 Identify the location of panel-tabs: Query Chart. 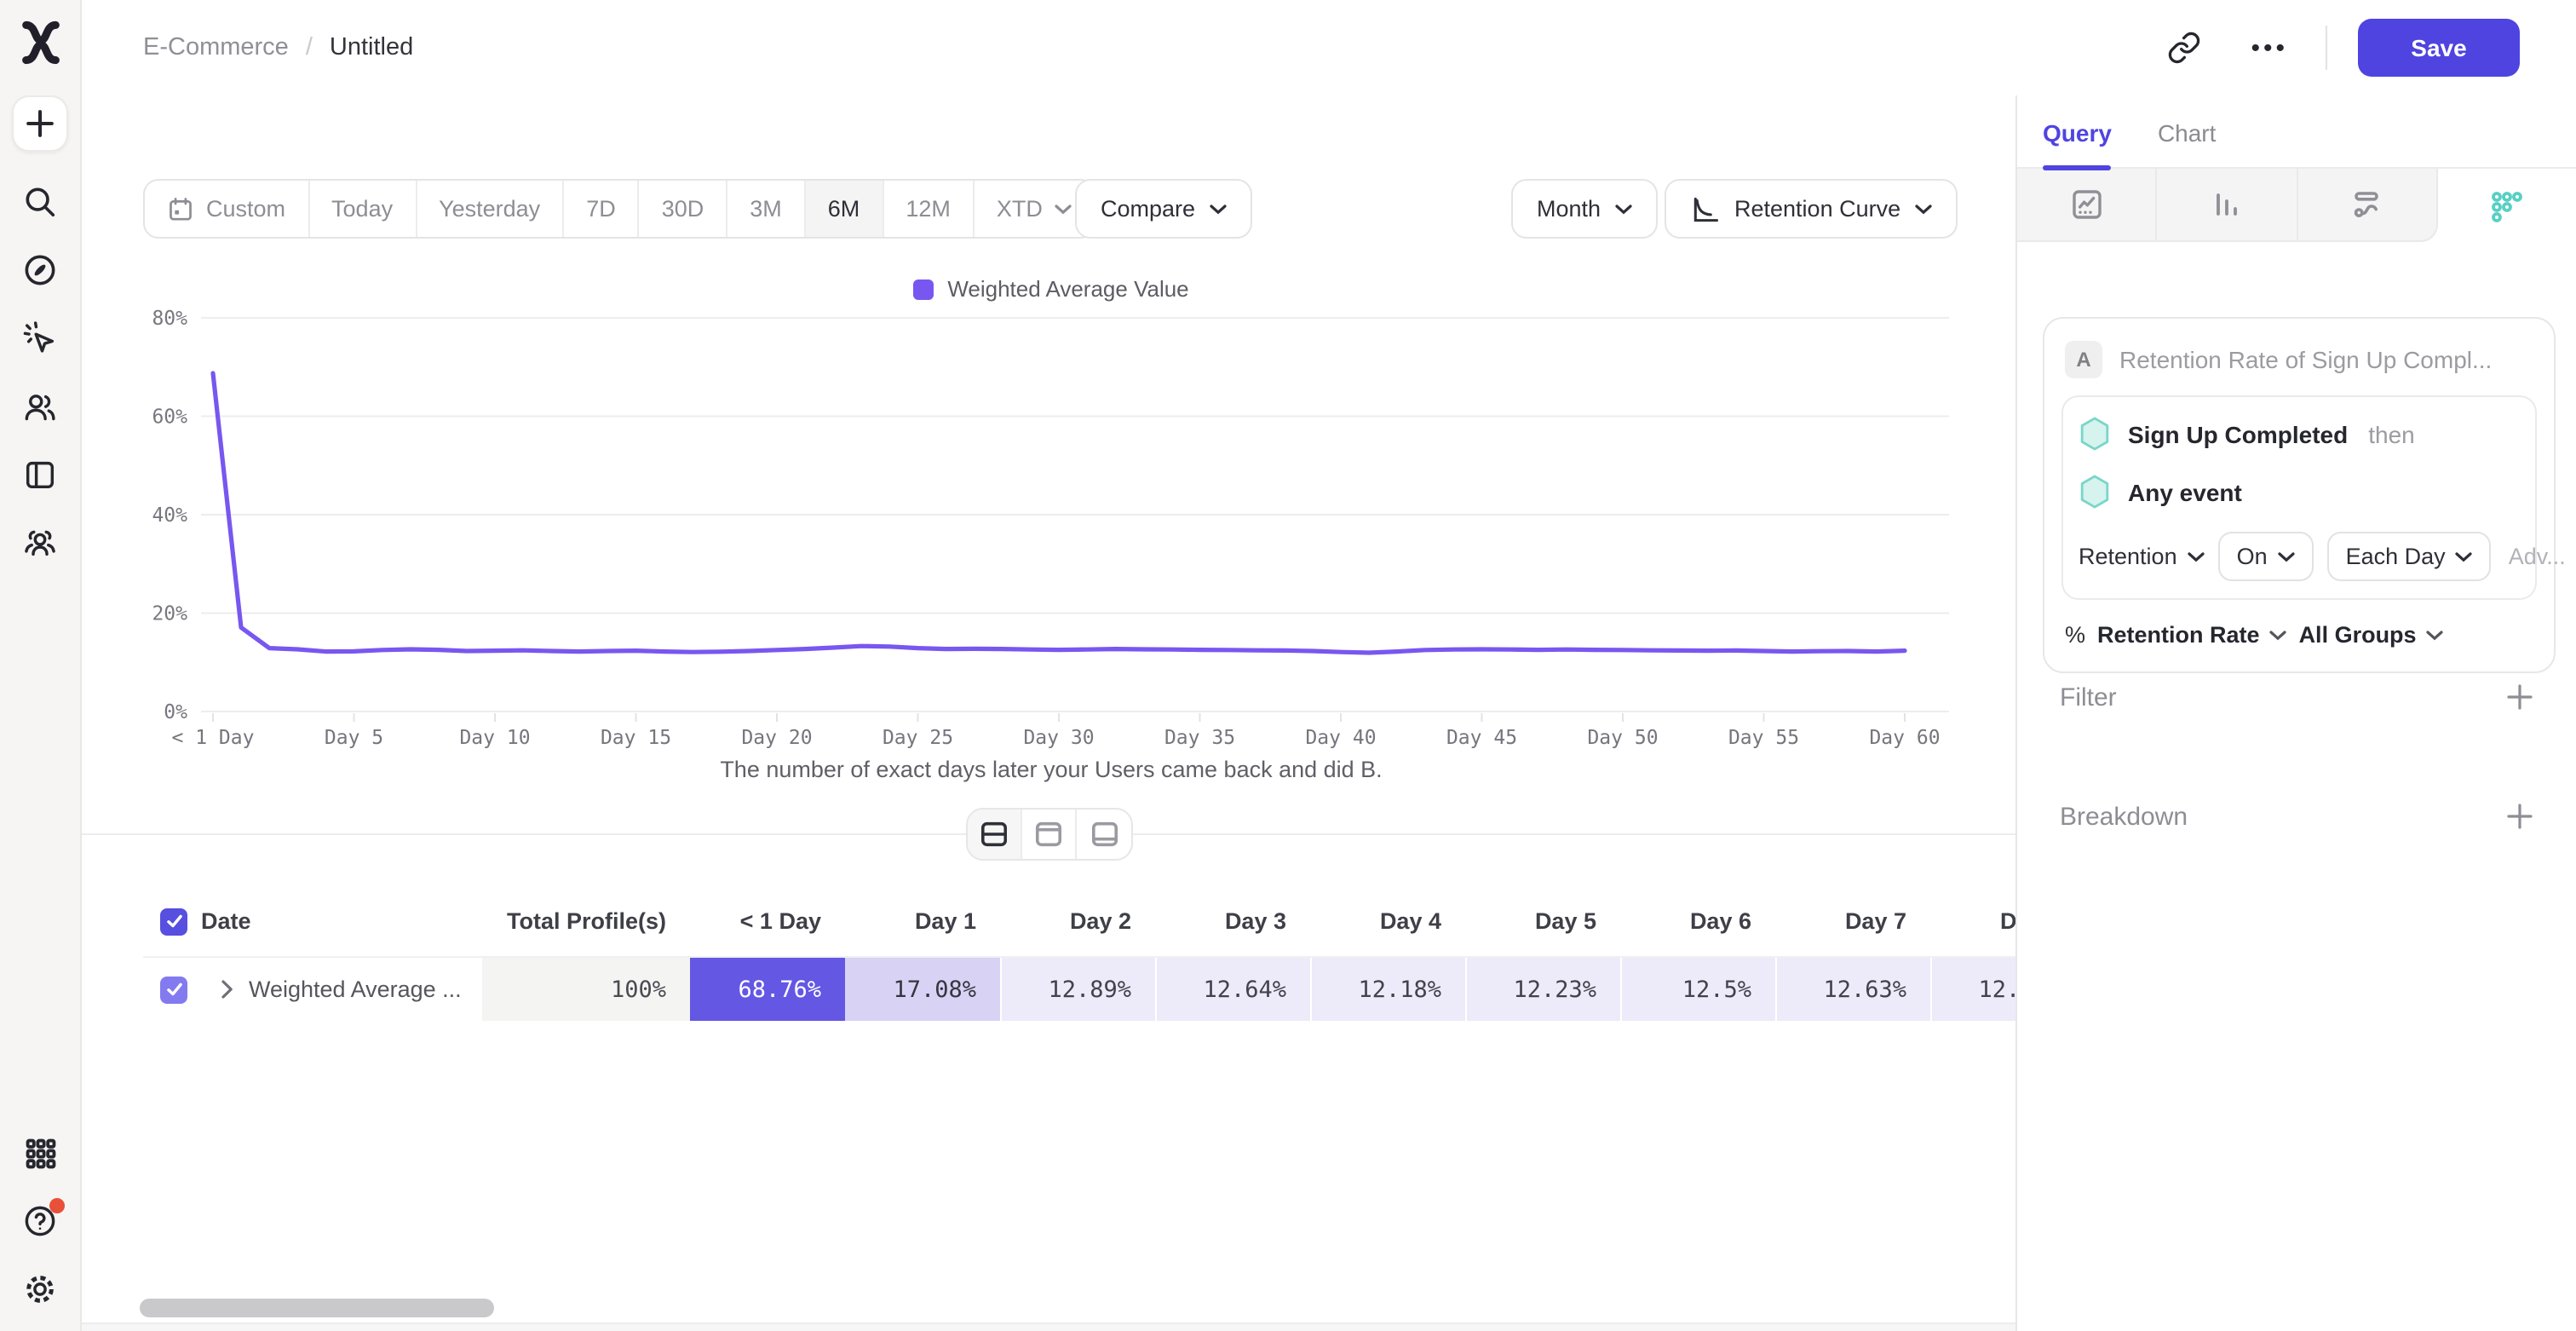
(2297, 132).